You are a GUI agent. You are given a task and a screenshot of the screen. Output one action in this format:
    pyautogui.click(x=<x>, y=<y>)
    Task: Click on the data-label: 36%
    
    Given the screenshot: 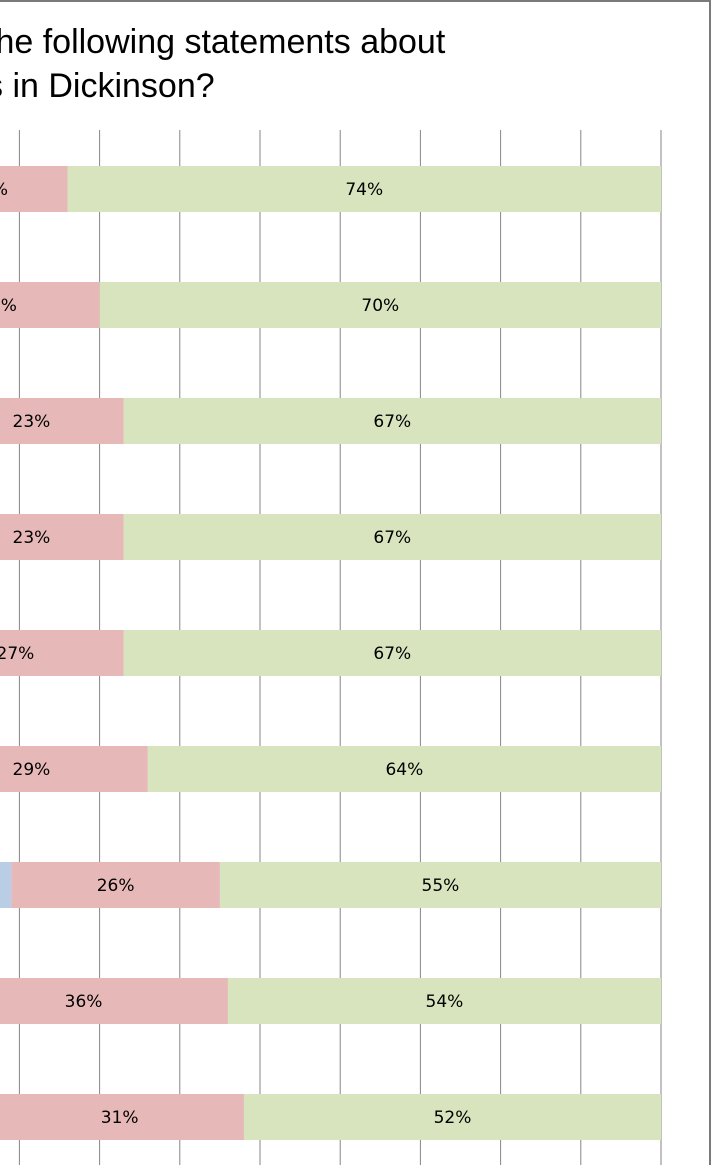 What is the action you would take?
    pyautogui.click(x=84, y=1002)
    